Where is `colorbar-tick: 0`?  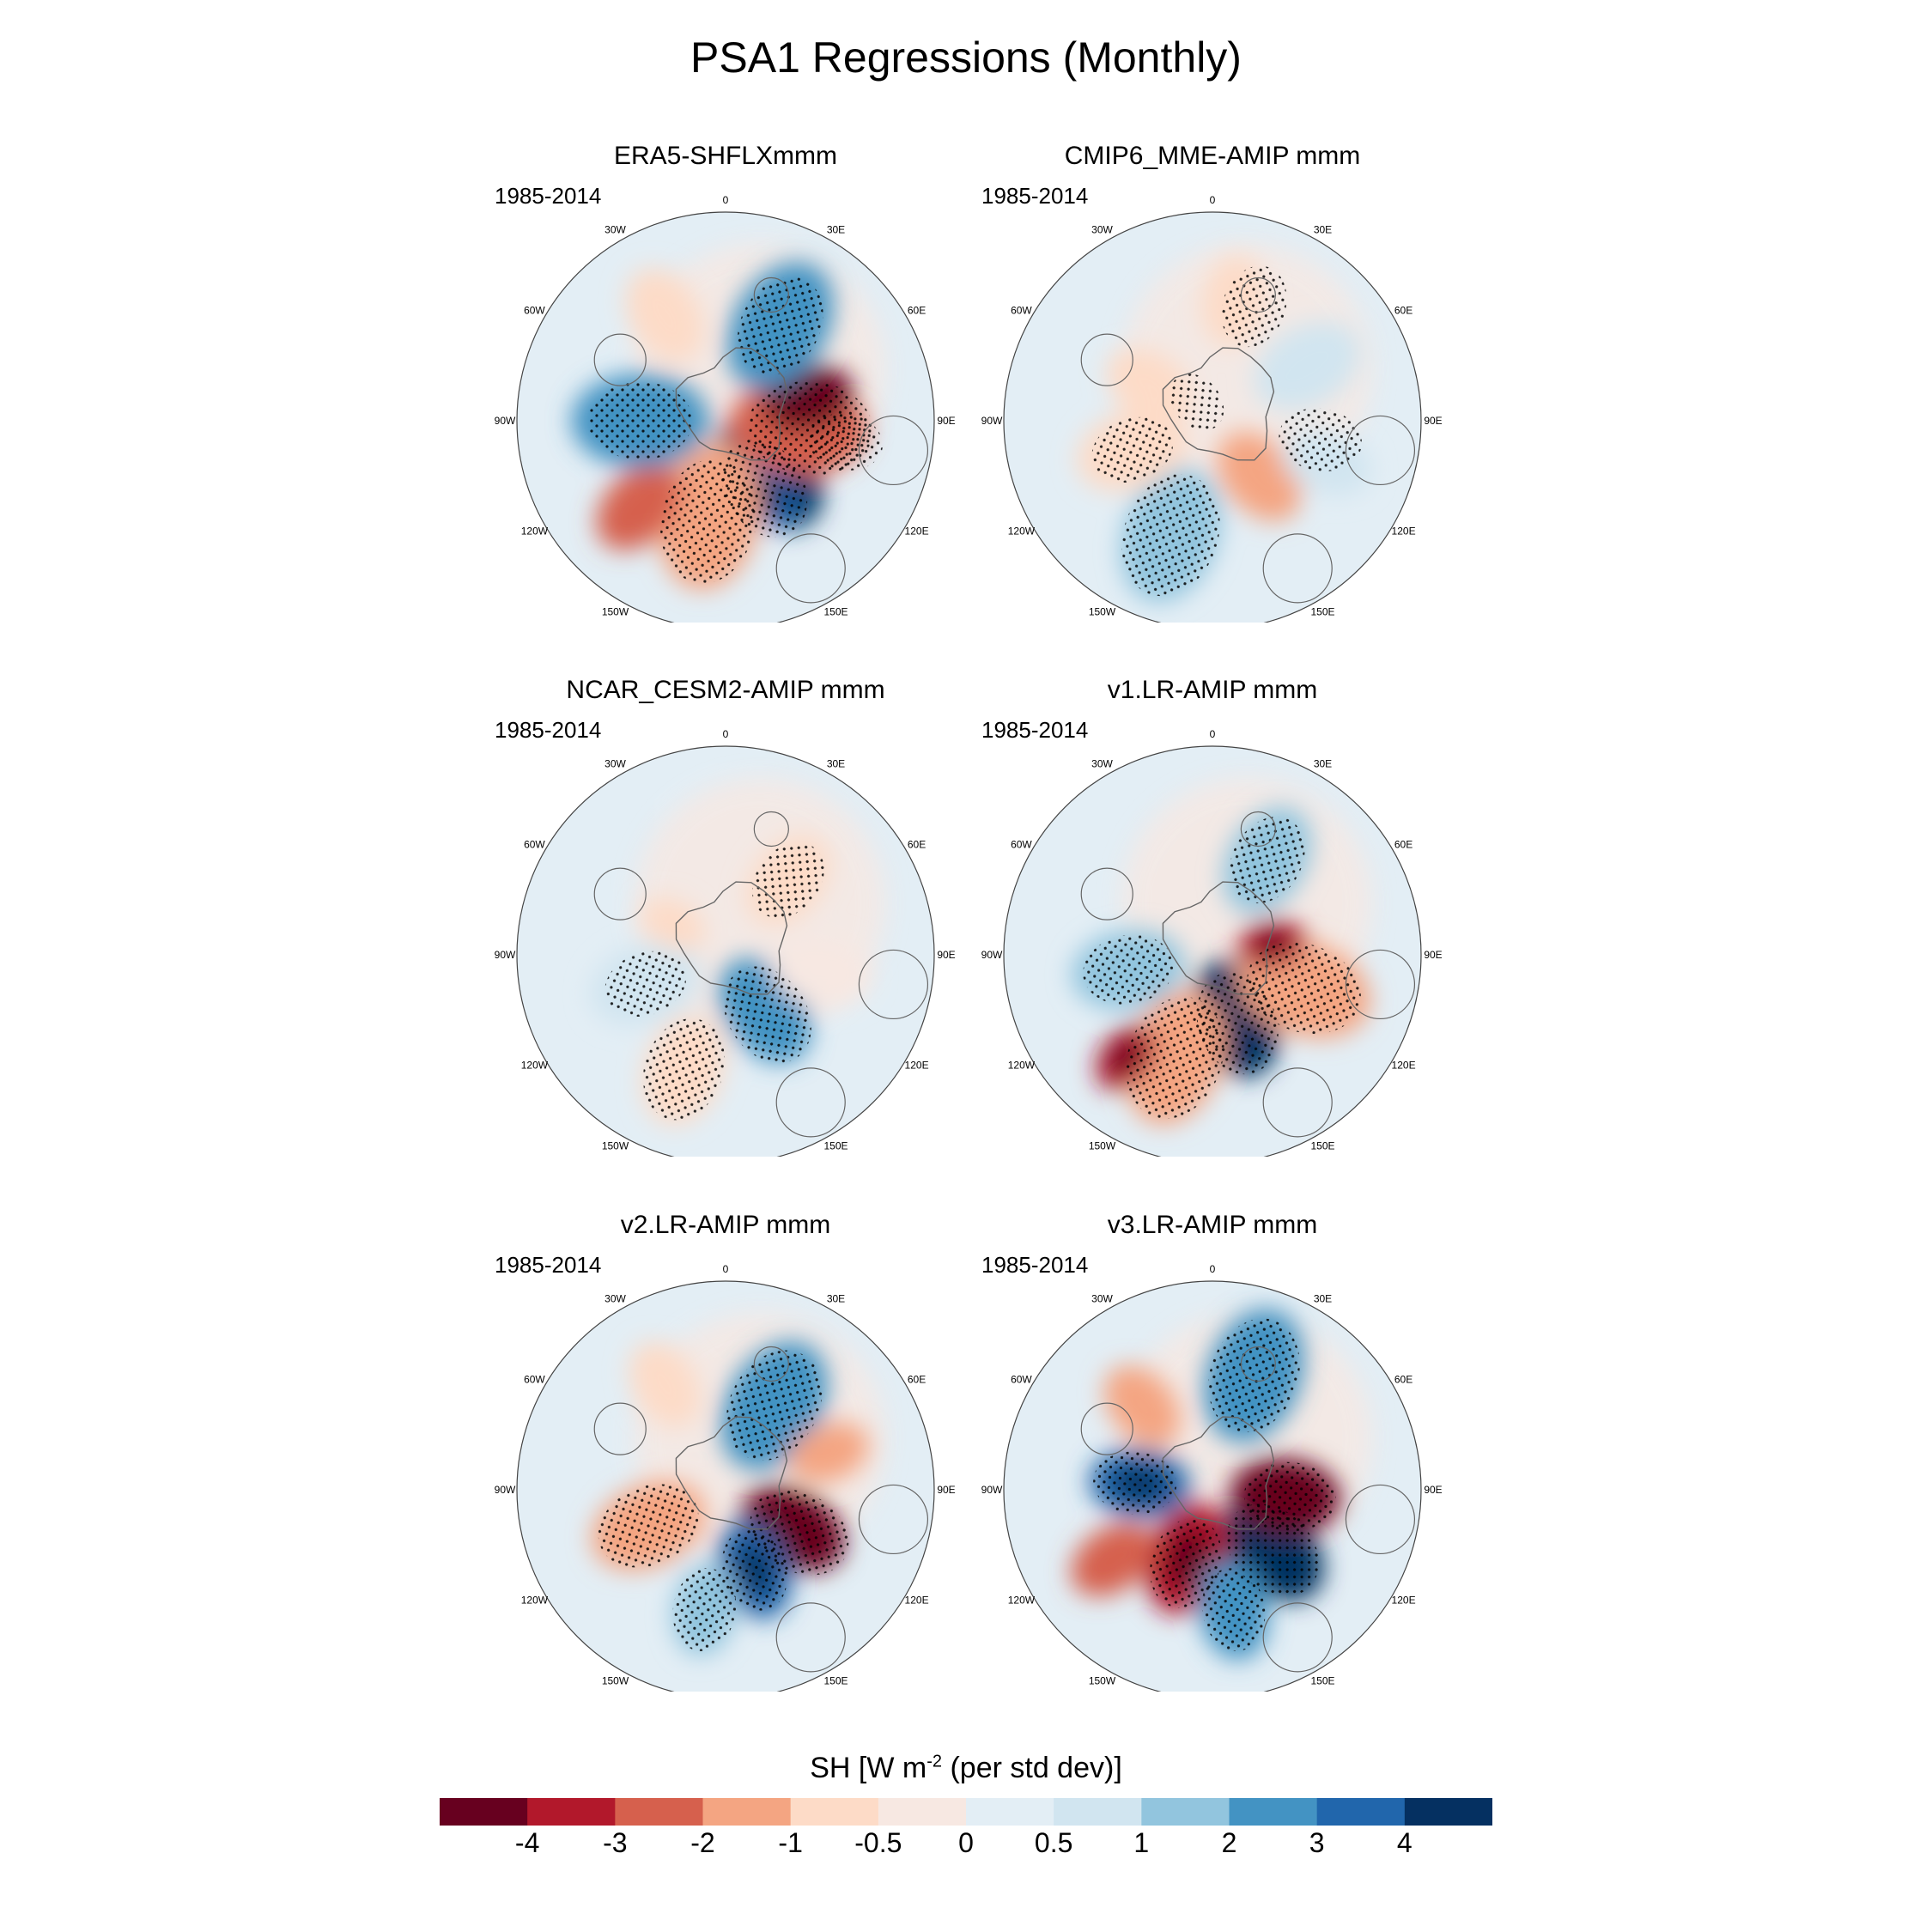
colorbar-tick: 0 is located at coordinates (966, 1843).